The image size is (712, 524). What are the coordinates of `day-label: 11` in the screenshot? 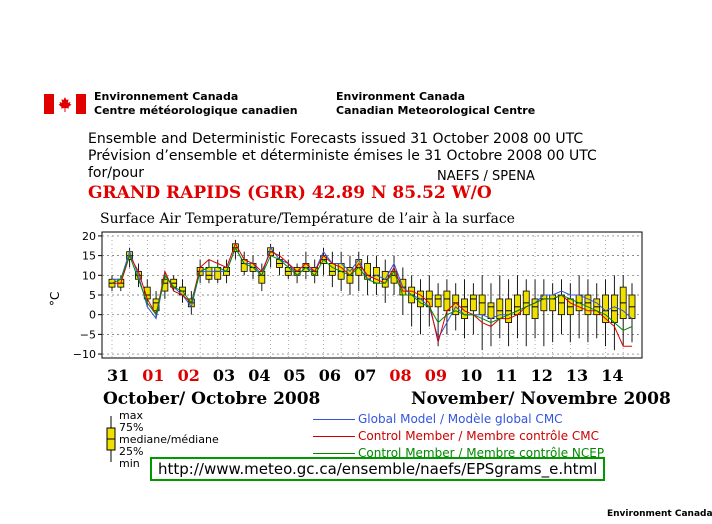 It's located at (506, 375).